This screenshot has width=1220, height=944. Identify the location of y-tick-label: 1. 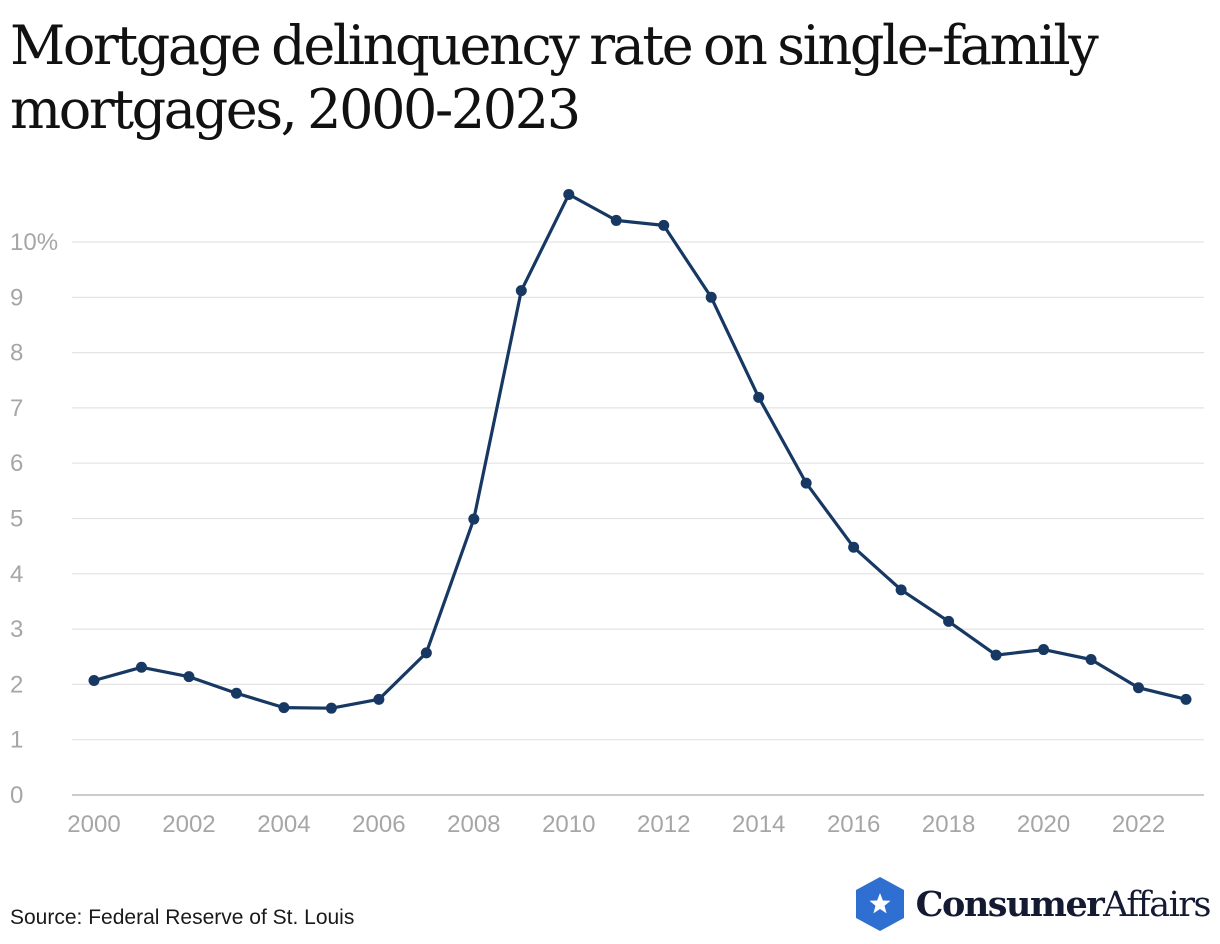
(16, 740).